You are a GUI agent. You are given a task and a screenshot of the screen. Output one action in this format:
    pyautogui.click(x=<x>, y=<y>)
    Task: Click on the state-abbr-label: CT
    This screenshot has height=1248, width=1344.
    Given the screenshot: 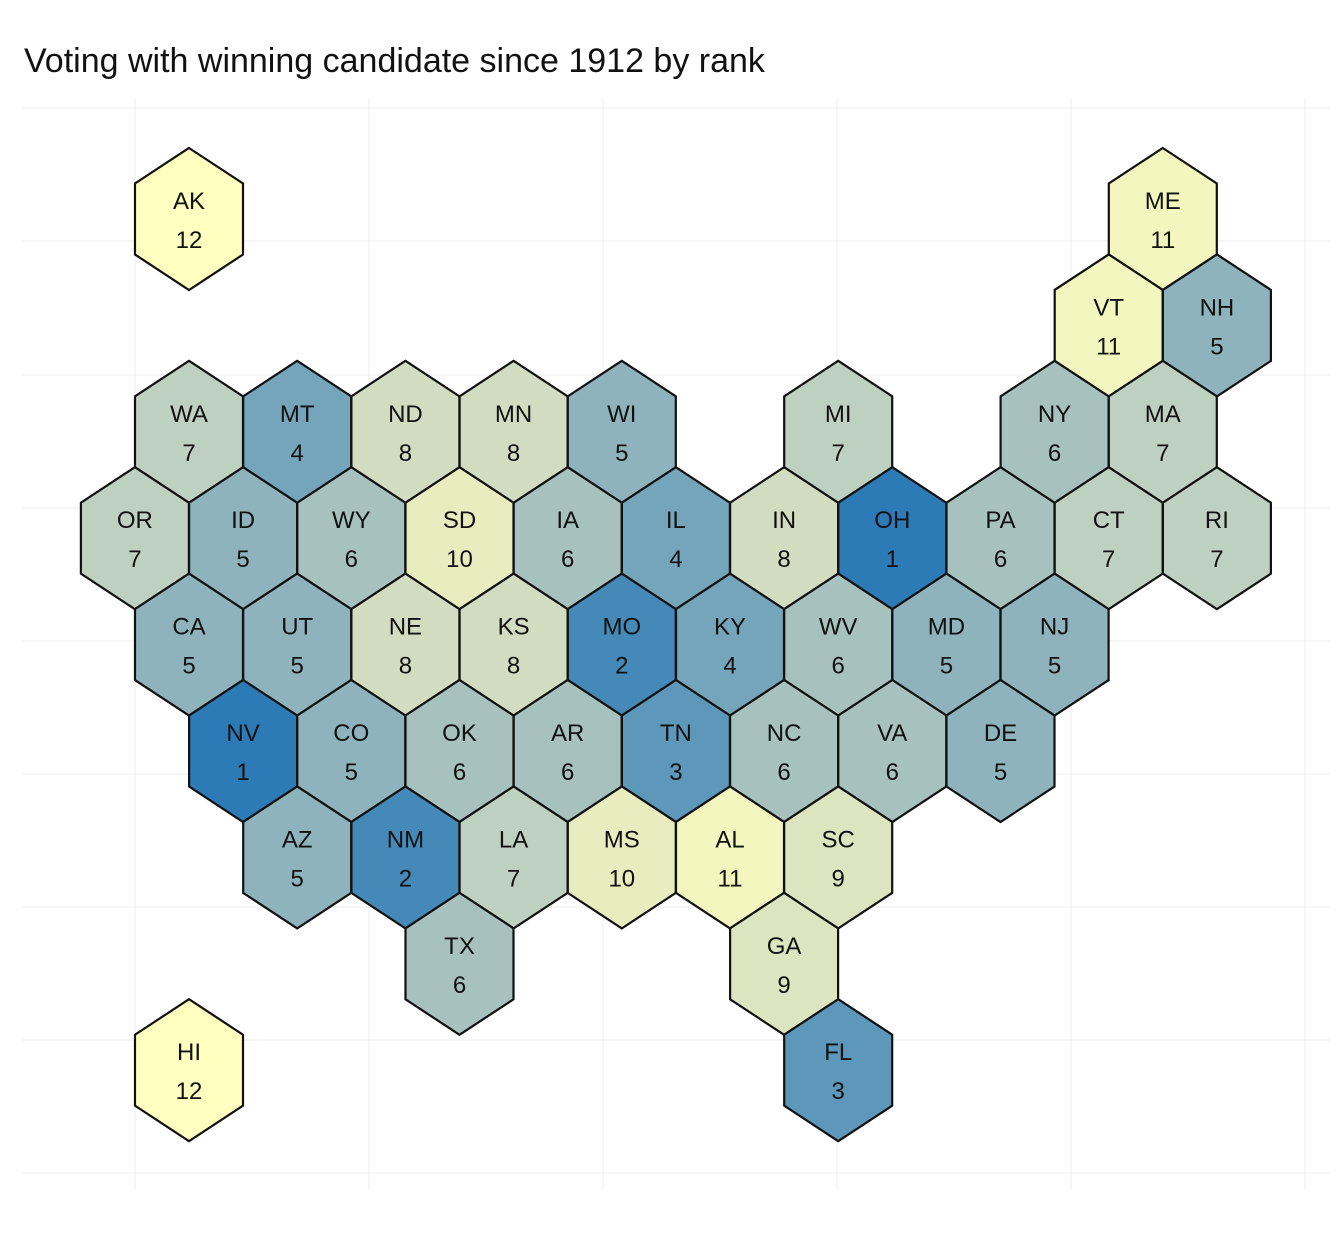 What is the action you would take?
    pyautogui.click(x=1109, y=520)
    